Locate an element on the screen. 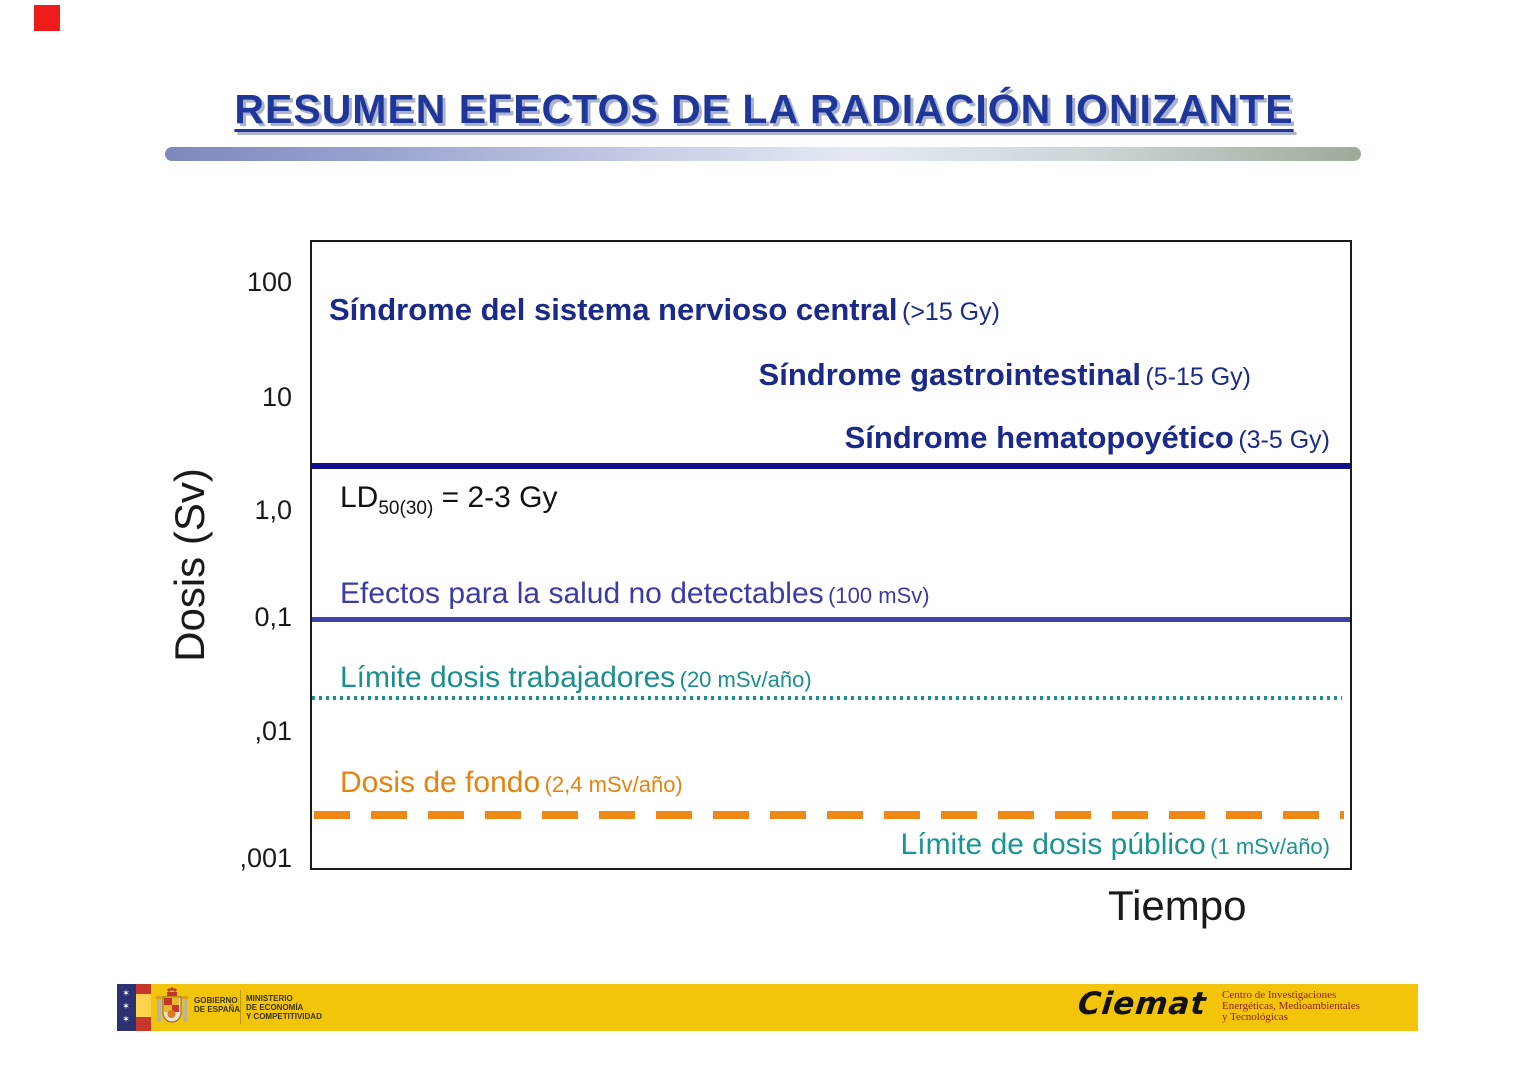 The width and height of the screenshot is (1528, 1080). annotation-background-dose: Dosis de fondo (2,4 mSv/año) is located at coordinates (511, 785).